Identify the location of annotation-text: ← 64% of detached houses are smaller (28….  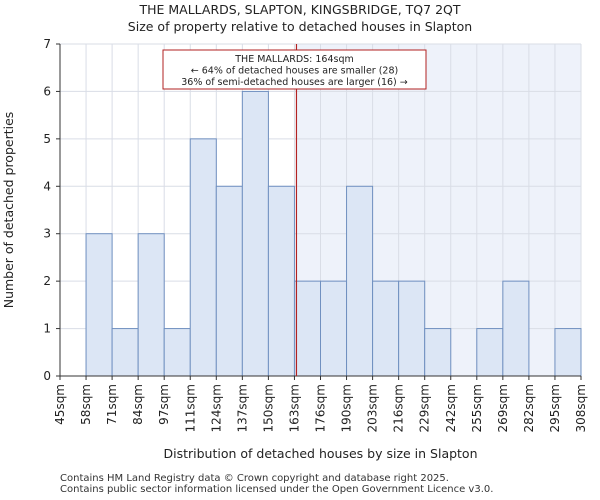
(294, 71).